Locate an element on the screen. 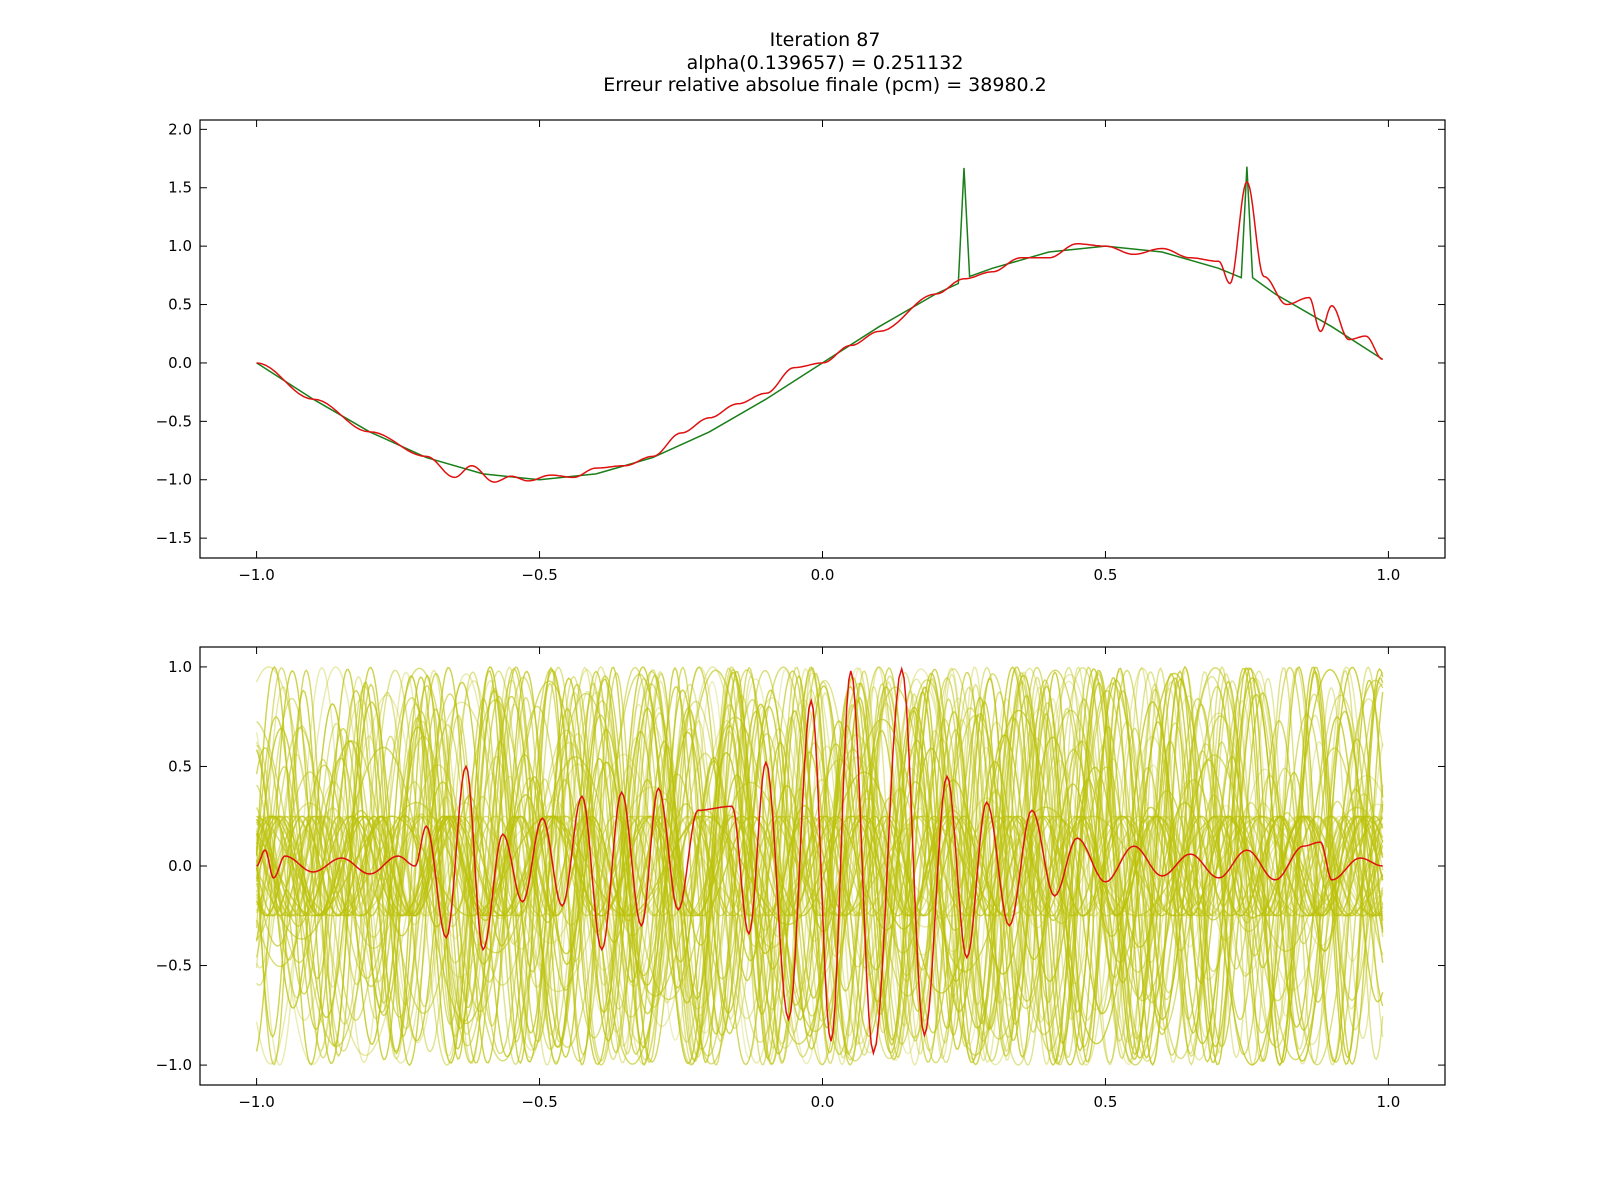 The width and height of the screenshot is (1600, 1200). y-tick-label: 2.0 is located at coordinates (180, 129).